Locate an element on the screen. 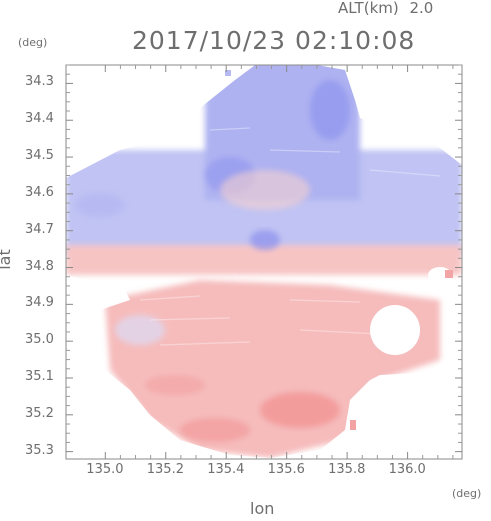 The image size is (491, 521). altitude-label: ALT(km) 2.0 is located at coordinates (385, 8).